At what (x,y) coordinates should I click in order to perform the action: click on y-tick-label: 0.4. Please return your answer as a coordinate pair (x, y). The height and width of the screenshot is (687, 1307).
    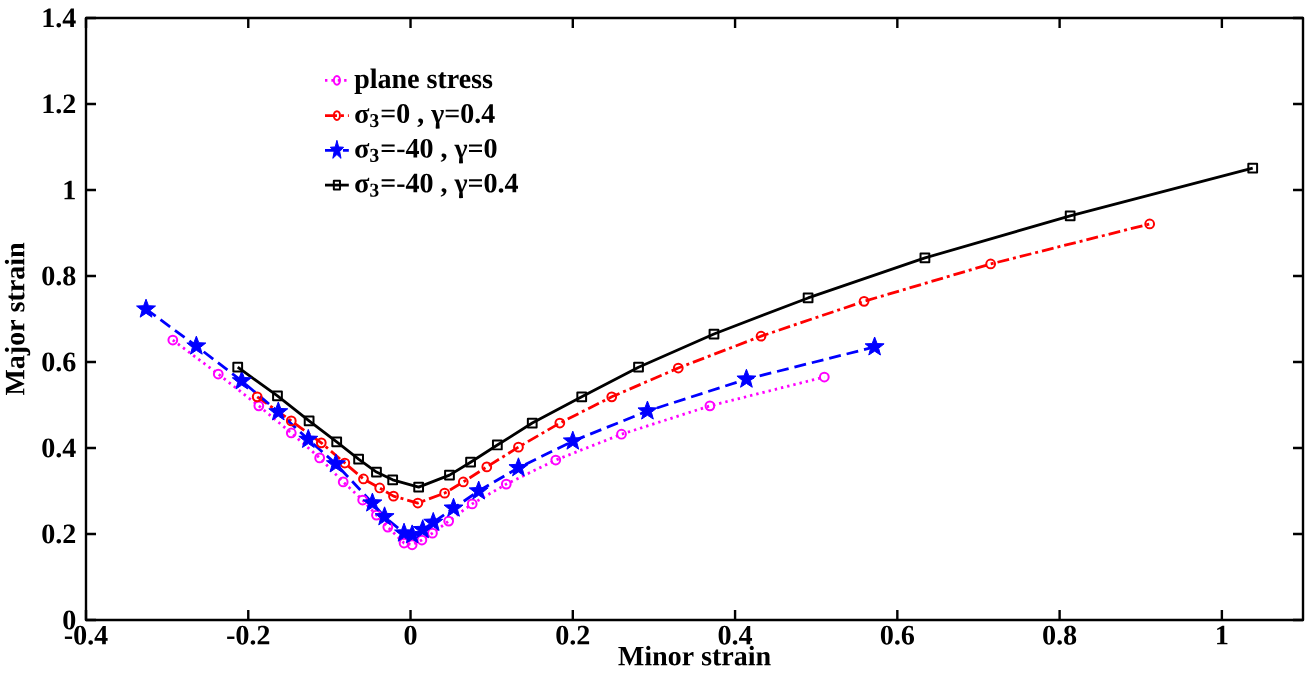
    Looking at the image, I should click on (59, 448).